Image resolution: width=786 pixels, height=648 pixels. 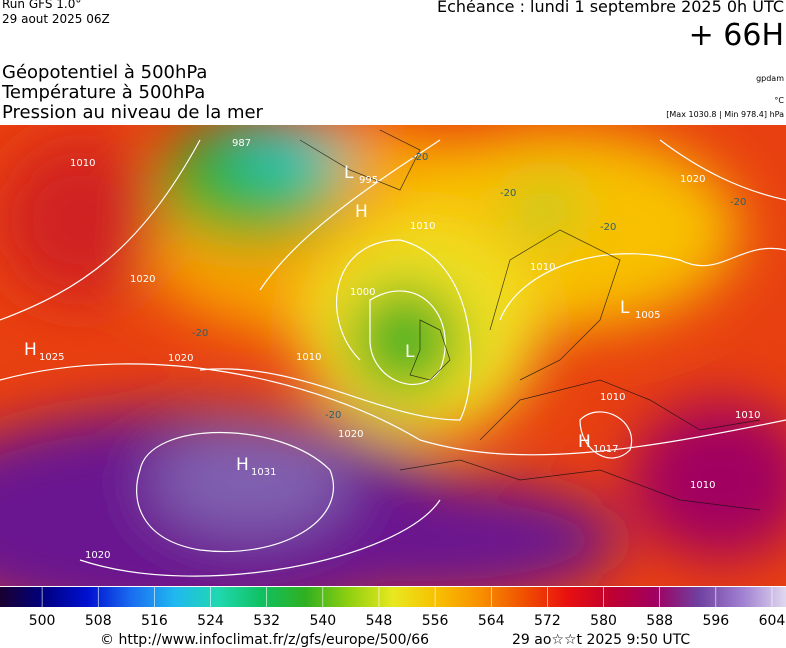 What do you see at coordinates (98, 621) in the screenshot?
I see `colorbar-label: 508` at bounding box center [98, 621].